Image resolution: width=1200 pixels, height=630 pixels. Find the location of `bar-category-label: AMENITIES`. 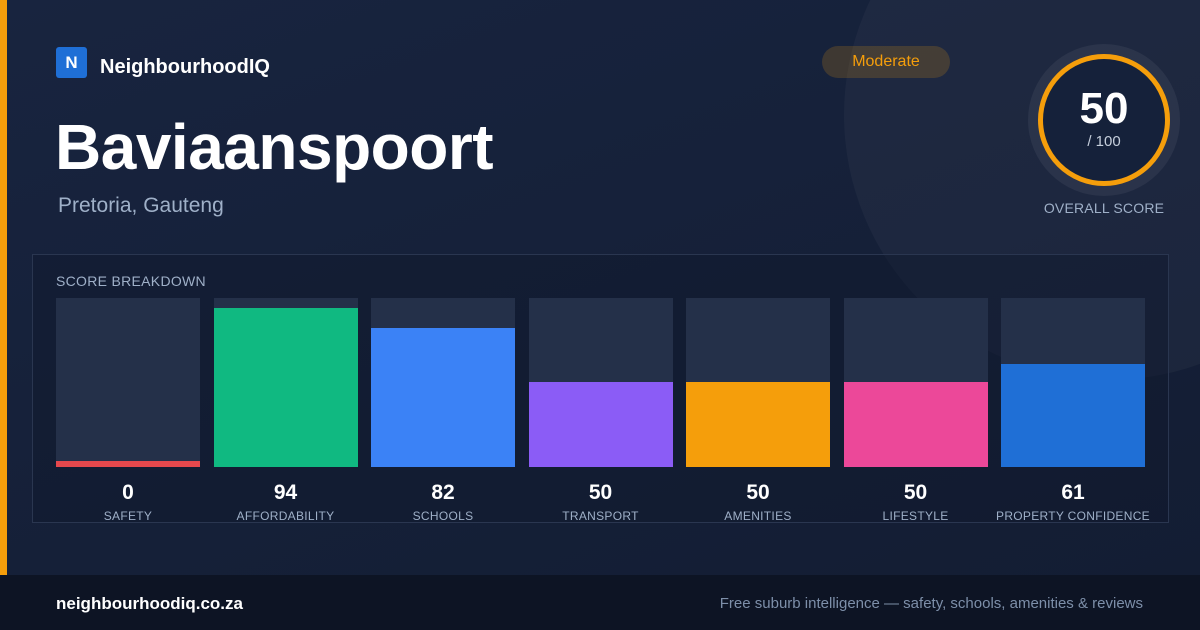

bar-category-label: AMENITIES is located at coordinates (758, 516).